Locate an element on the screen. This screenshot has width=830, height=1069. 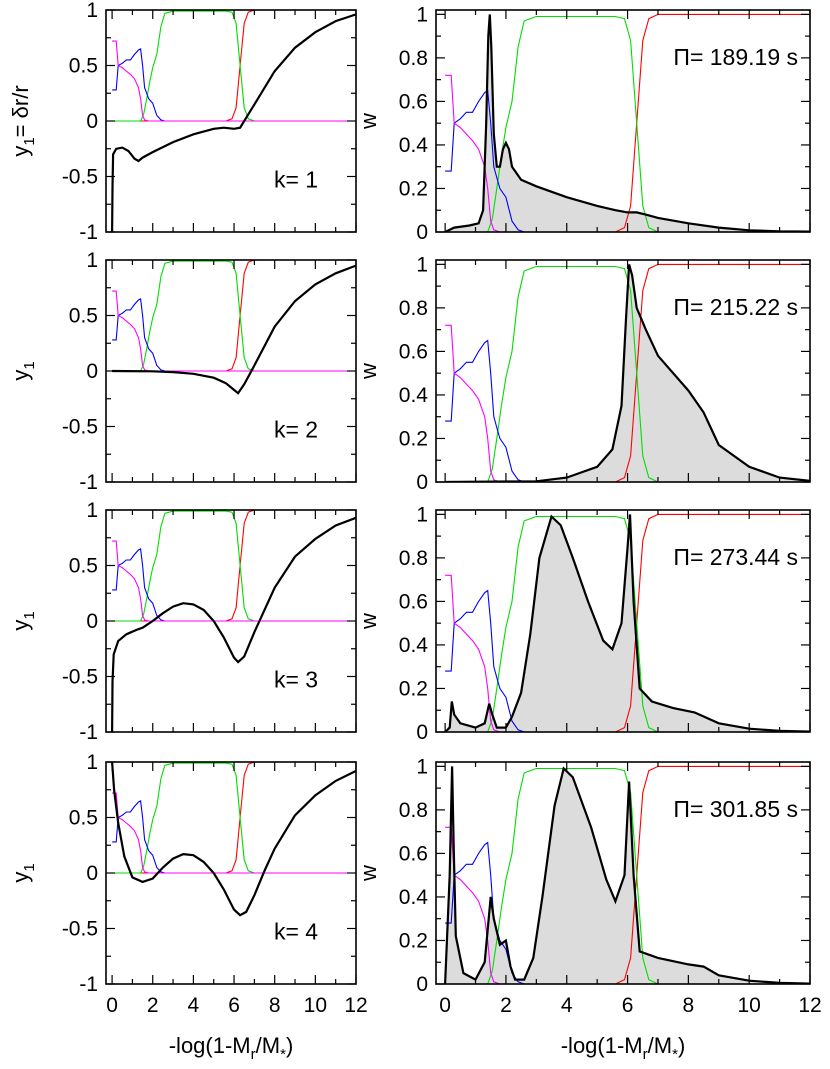
period-label: Π= 301.85 s is located at coordinates (735, 809).